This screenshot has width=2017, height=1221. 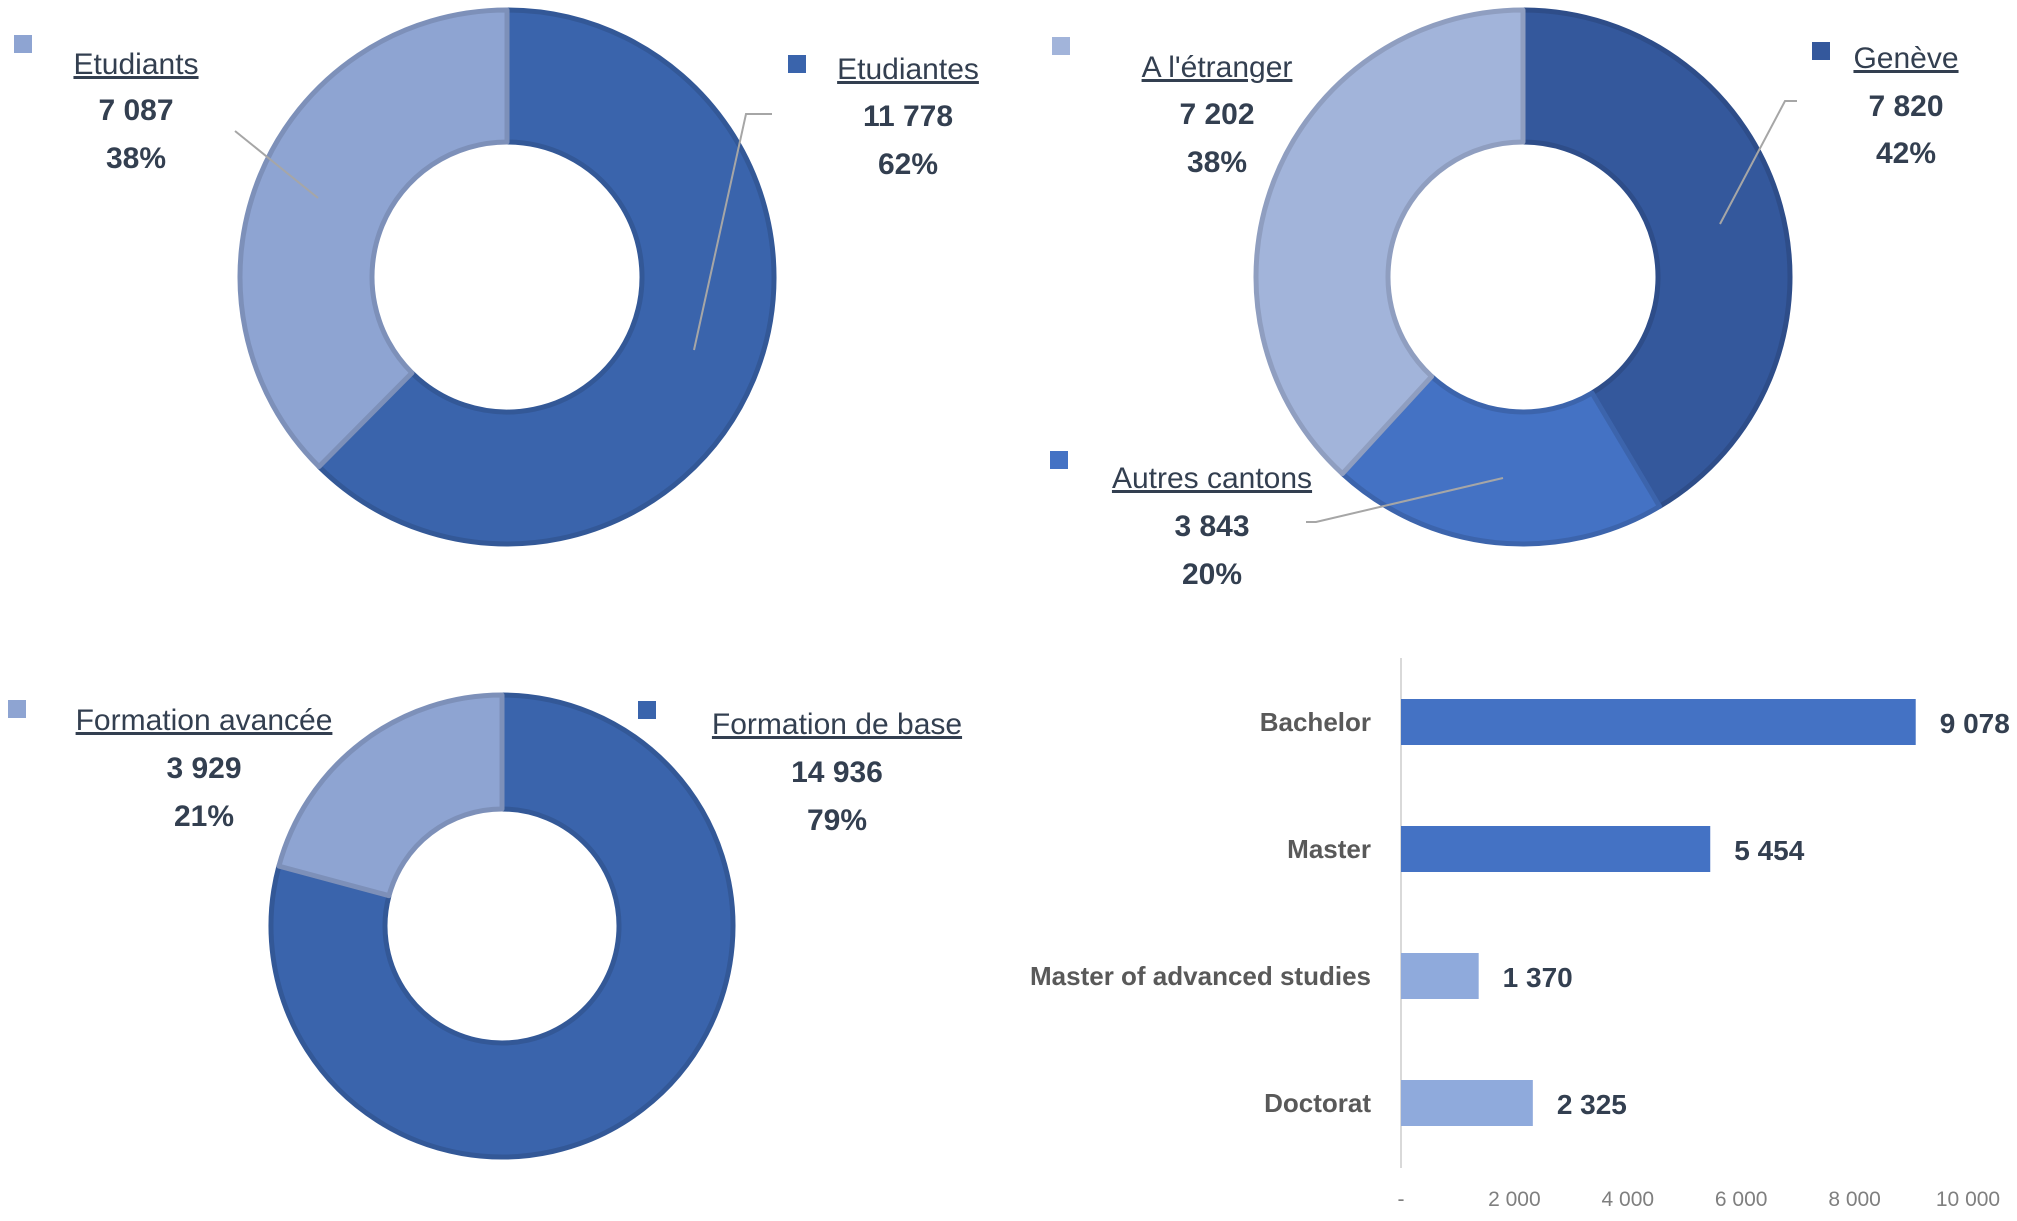 What do you see at coordinates (732, 232) in the screenshot?
I see `leader-line-etudiantes` at bounding box center [732, 232].